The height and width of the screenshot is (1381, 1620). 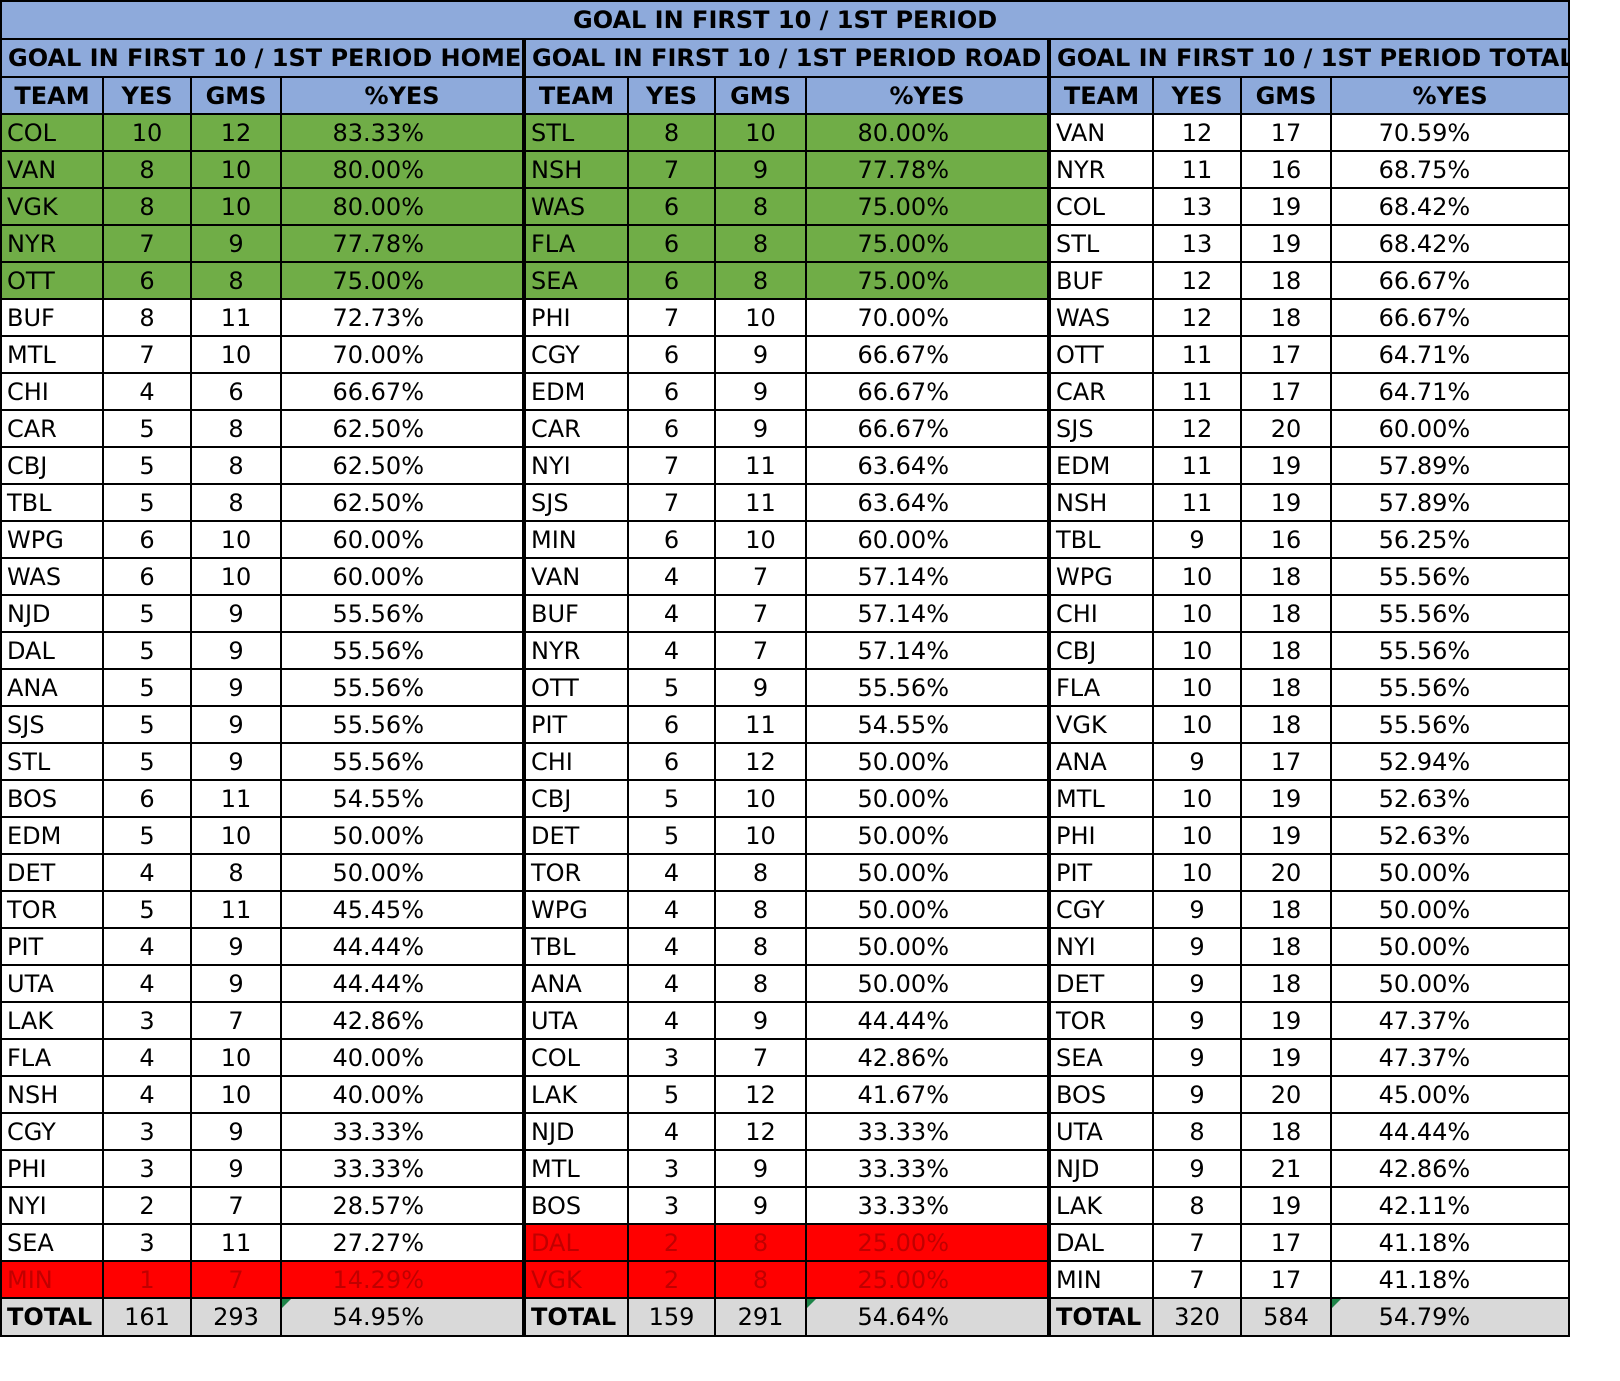 What do you see at coordinates (402, 1205) in the screenshot?
I see `cell-pct-yes: 28.57%` at bounding box center [402, 1205].